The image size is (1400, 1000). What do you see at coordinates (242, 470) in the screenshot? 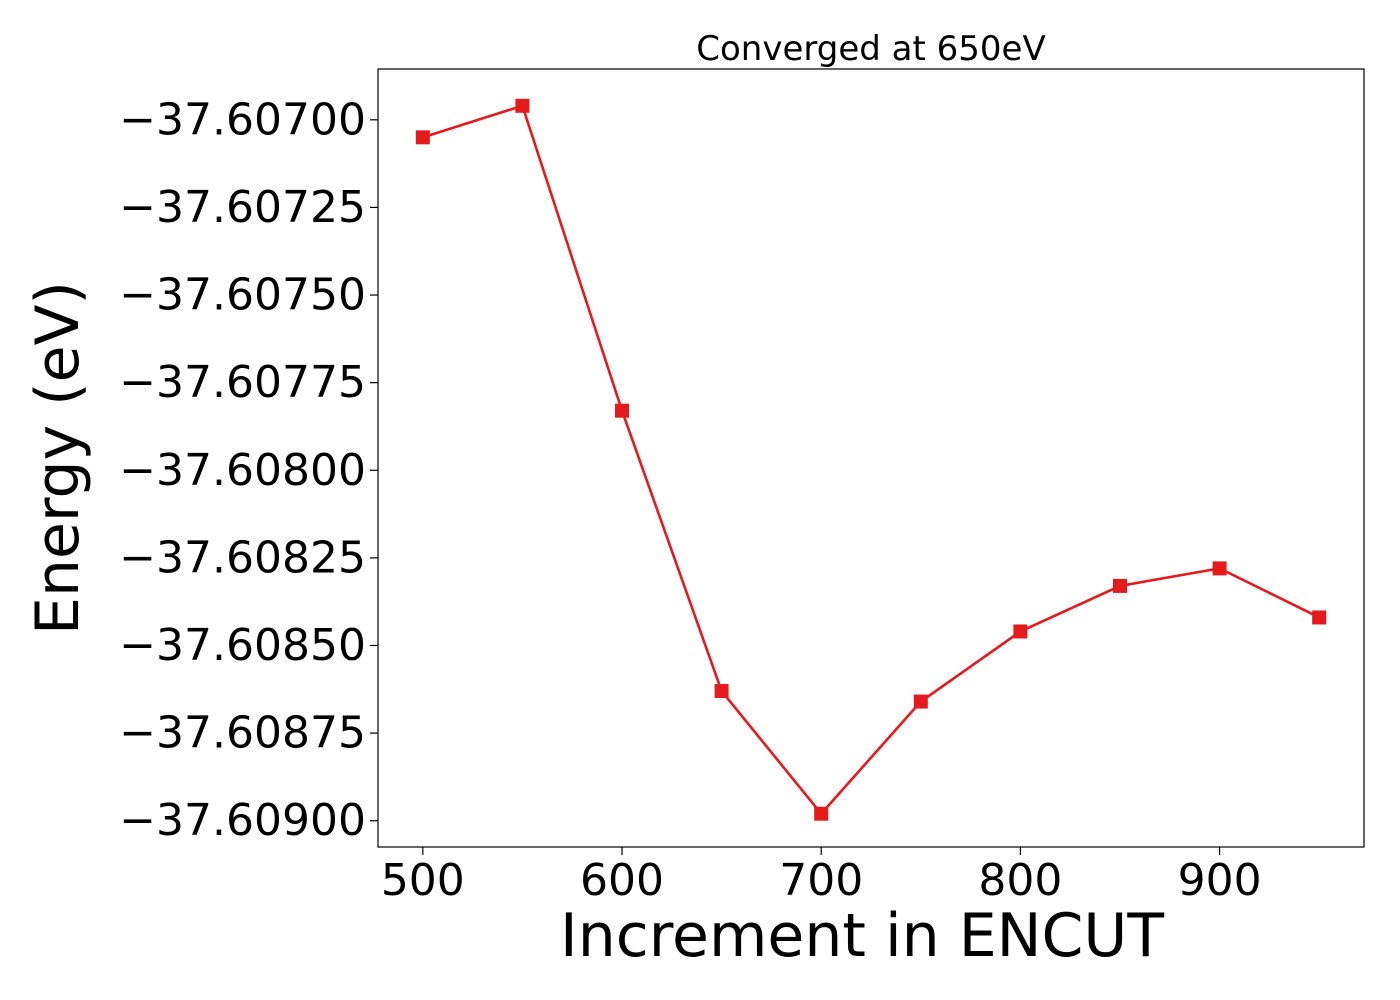
I see `y-tick-label: −37.60800` at bounding box center [242, 470].